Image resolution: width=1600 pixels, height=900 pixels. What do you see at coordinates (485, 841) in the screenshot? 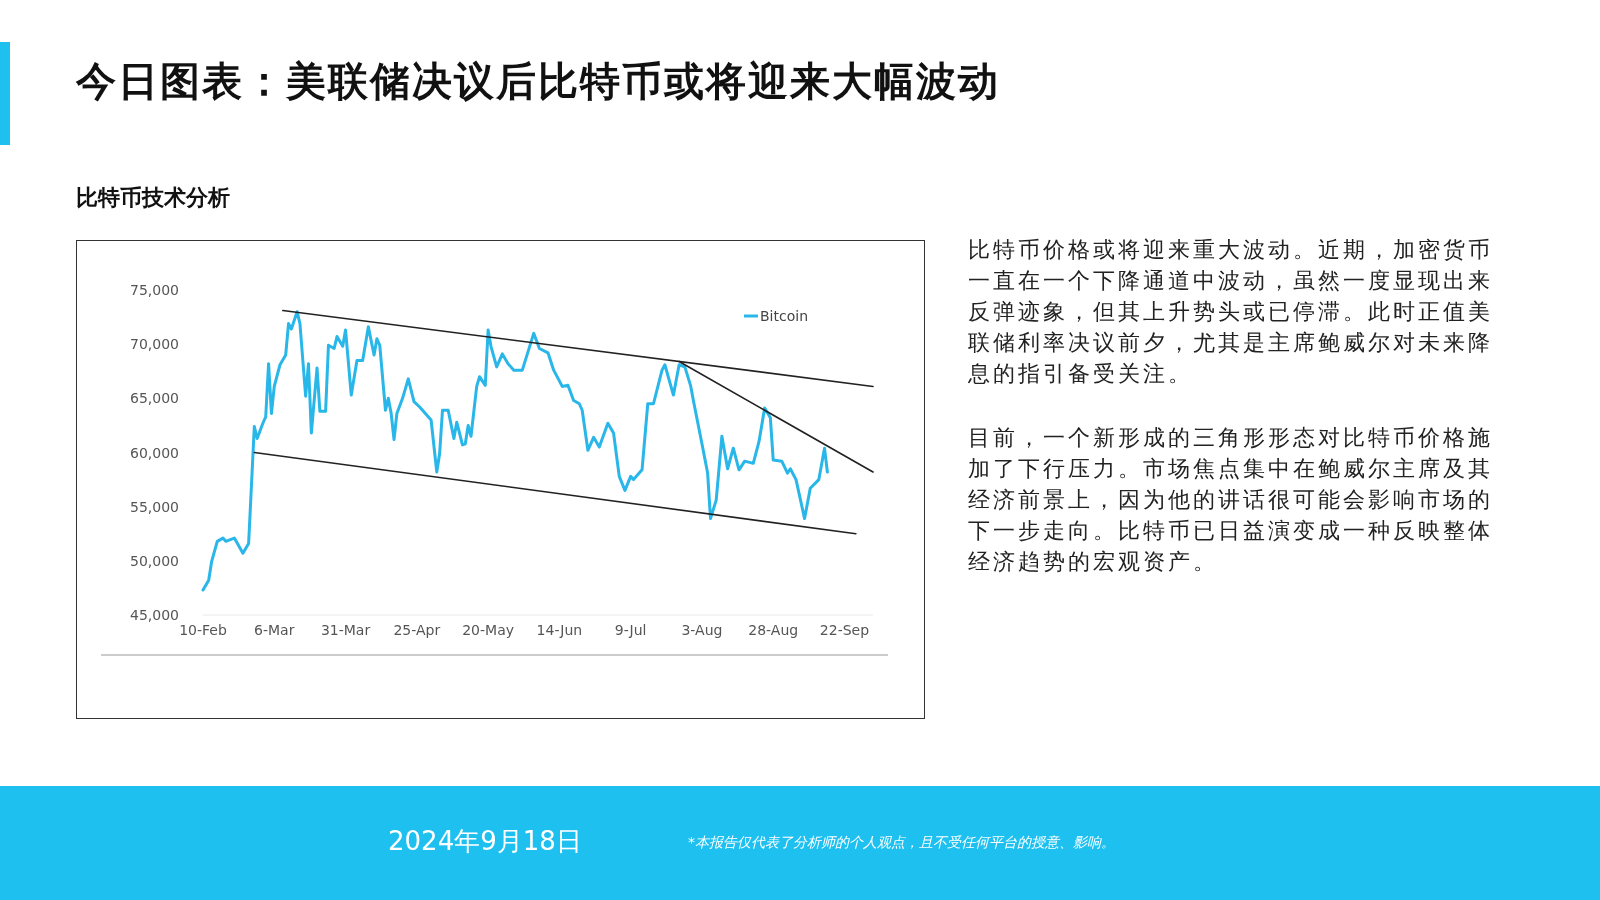
I see `text: 2024年9月18日` at bounding box center [485, 841].